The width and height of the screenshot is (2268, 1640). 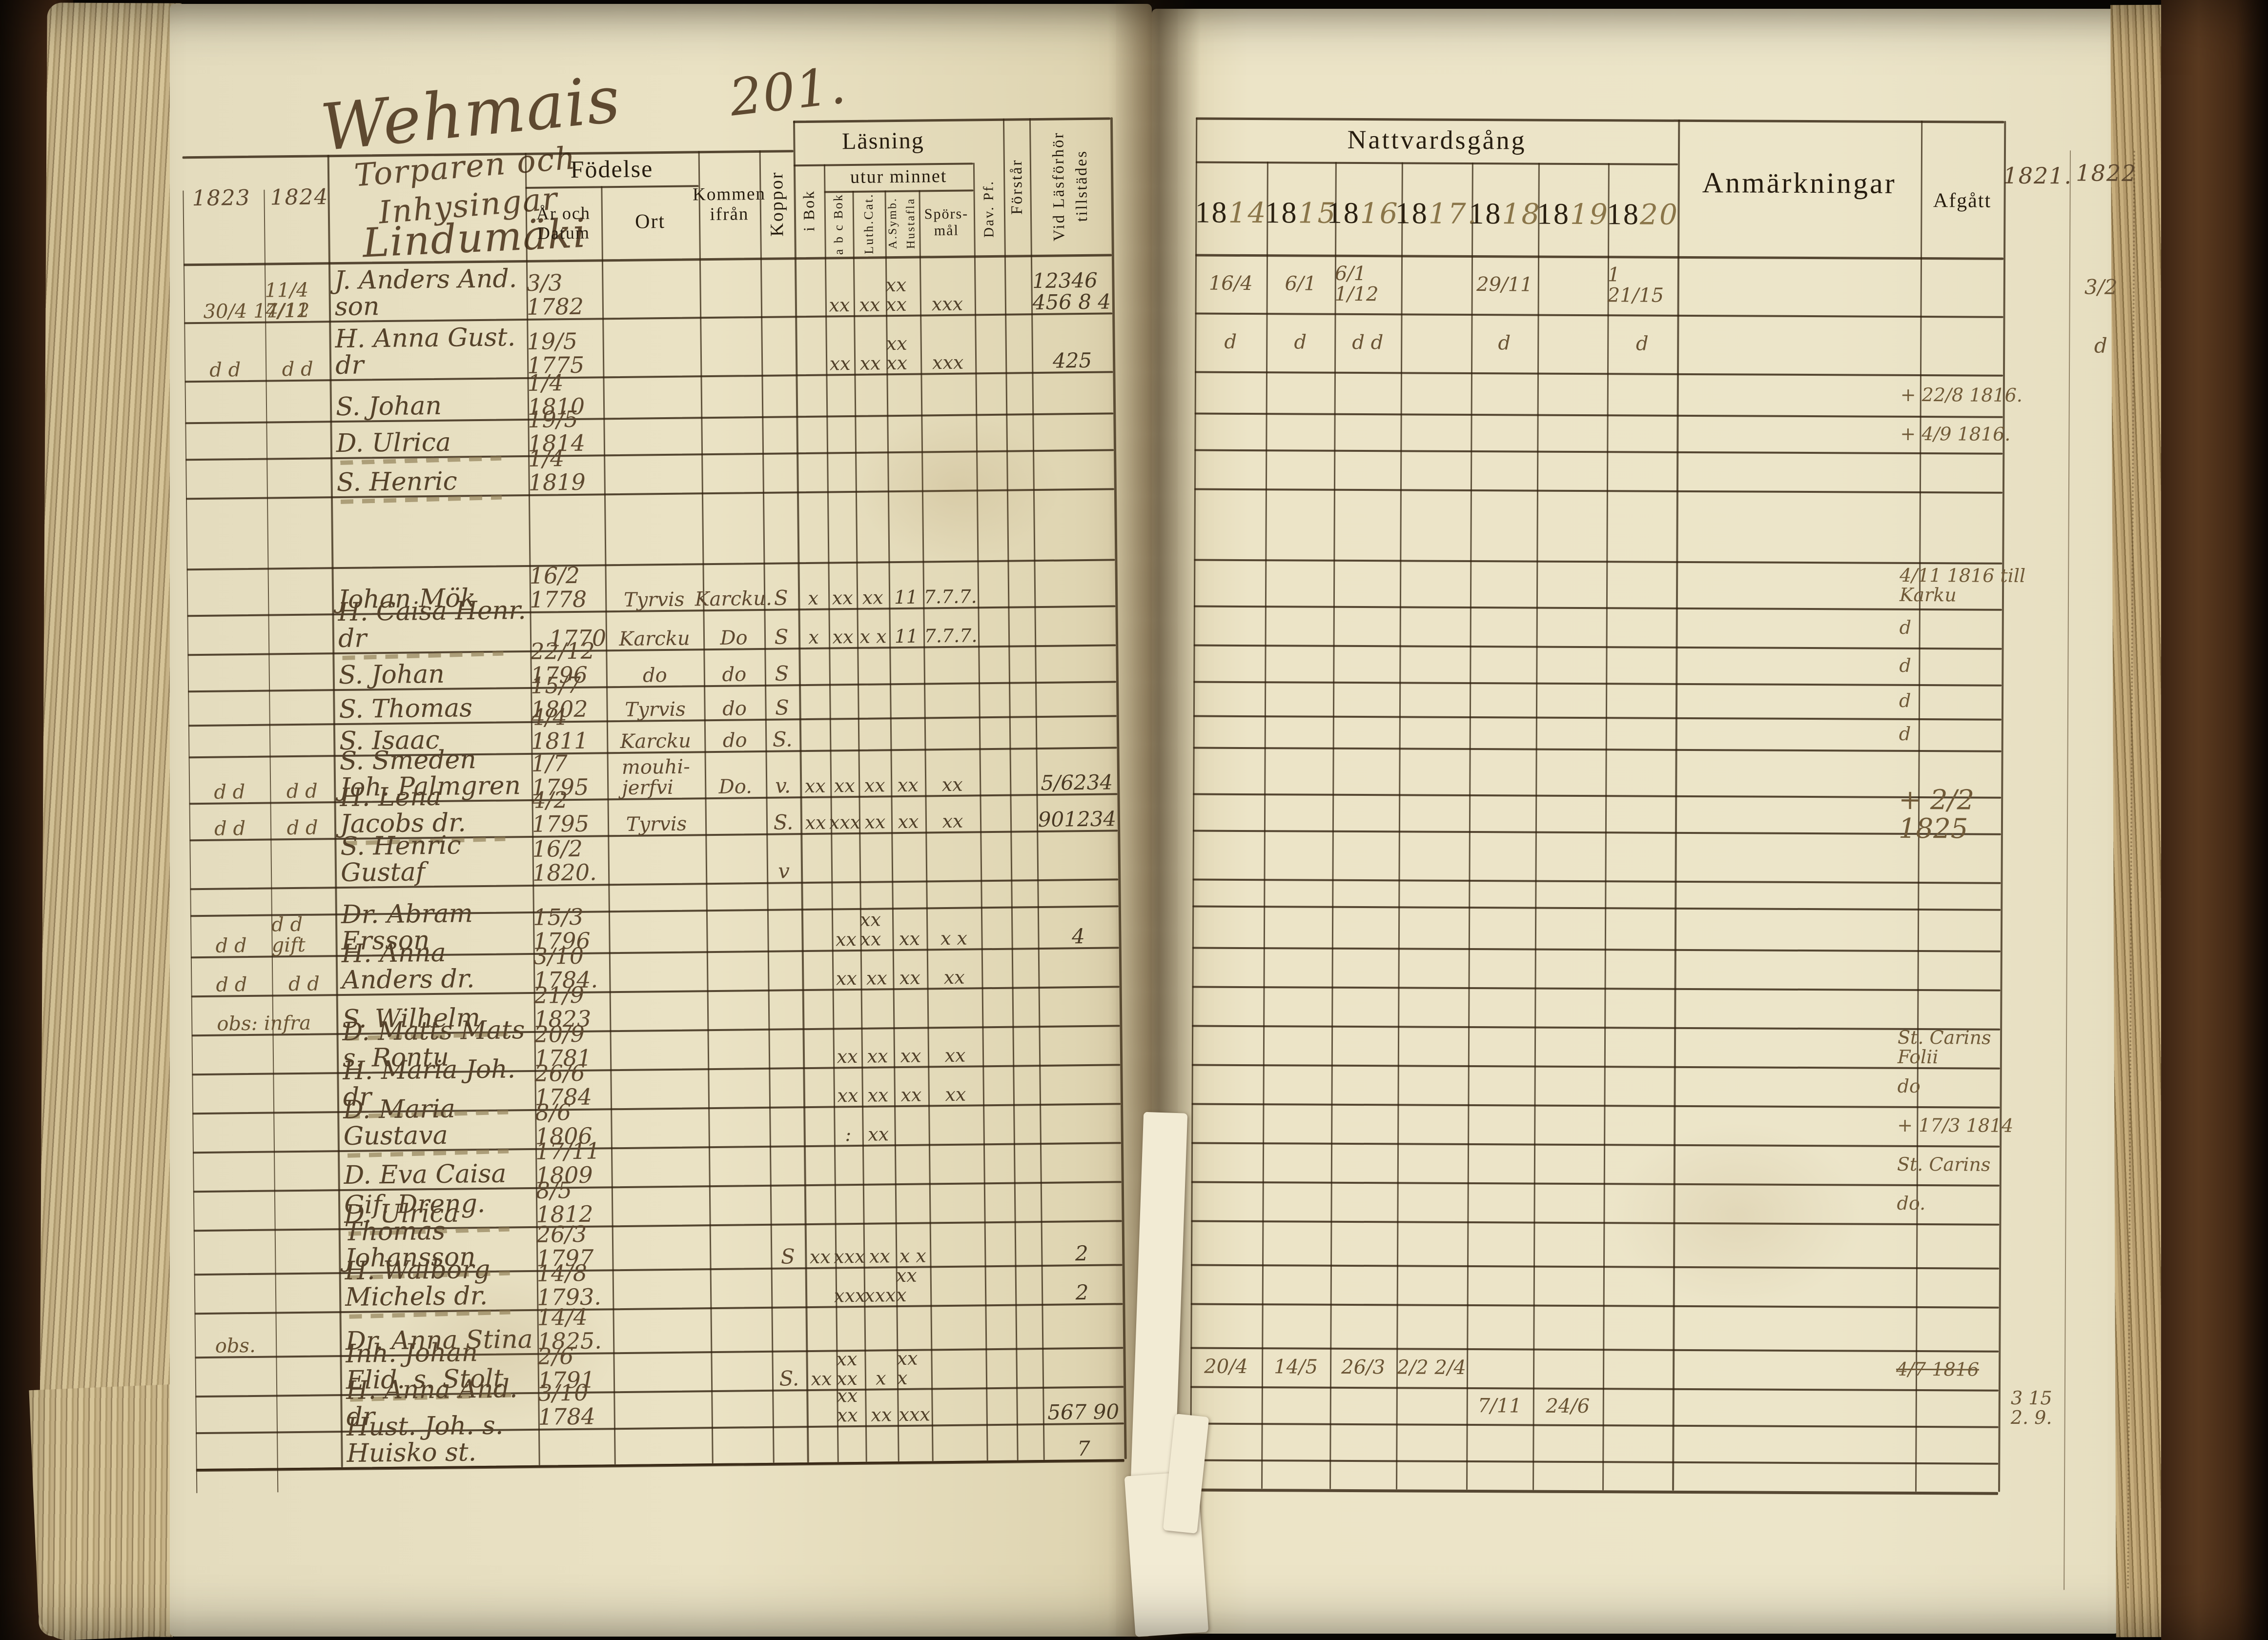 I want to click on column-header-communion: Nattvardsgång, so click(x=1437, y=139).